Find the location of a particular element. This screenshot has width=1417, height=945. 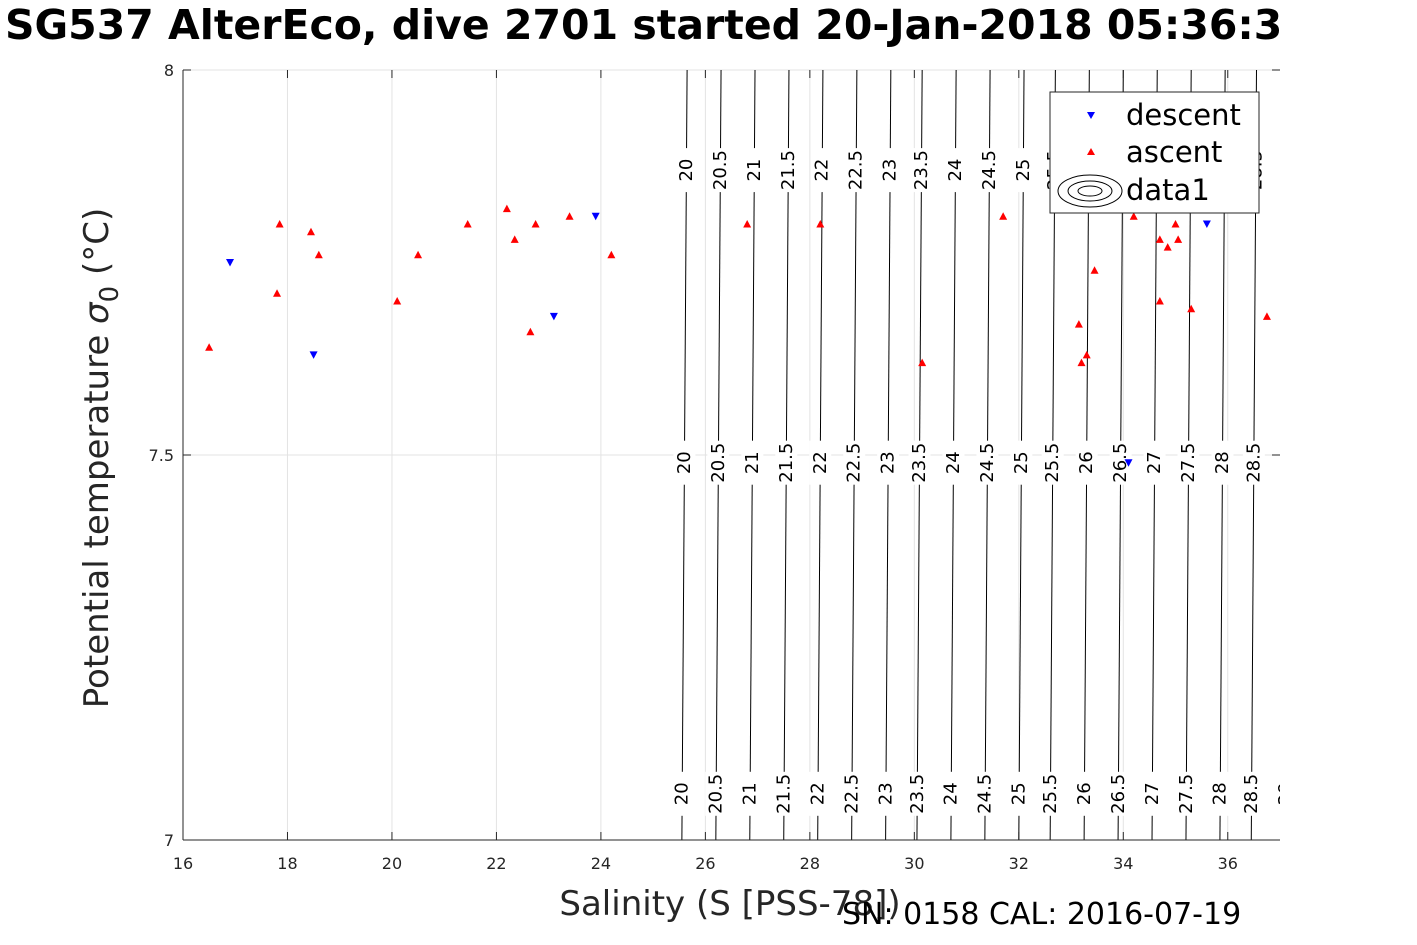

legend-entry-ascent: ascent is located at coordinates (1174, 152).